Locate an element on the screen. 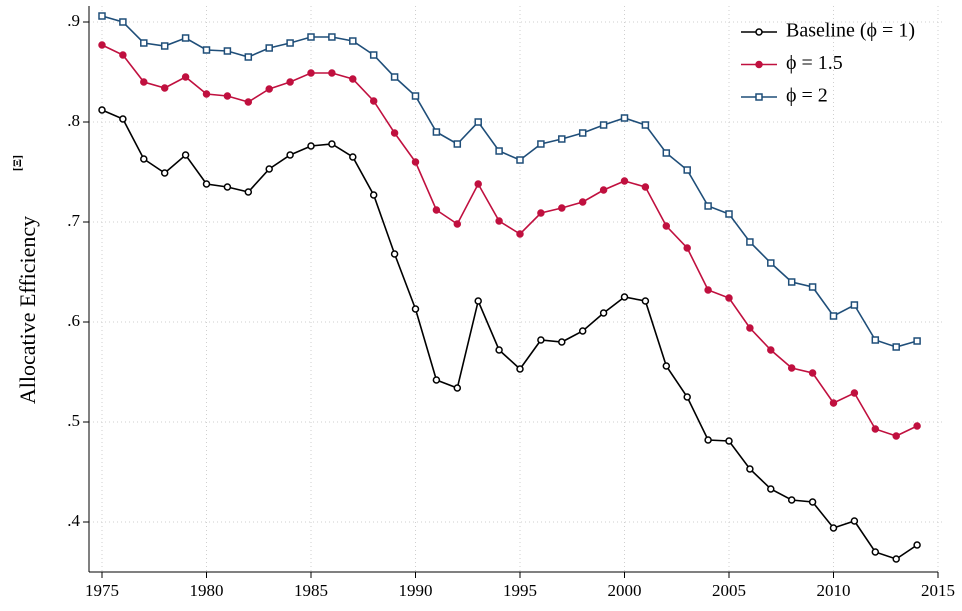 This screenshot has width=962, height=611. y-axis-symbol: [Ξ] is located at coordinates (17, 163).